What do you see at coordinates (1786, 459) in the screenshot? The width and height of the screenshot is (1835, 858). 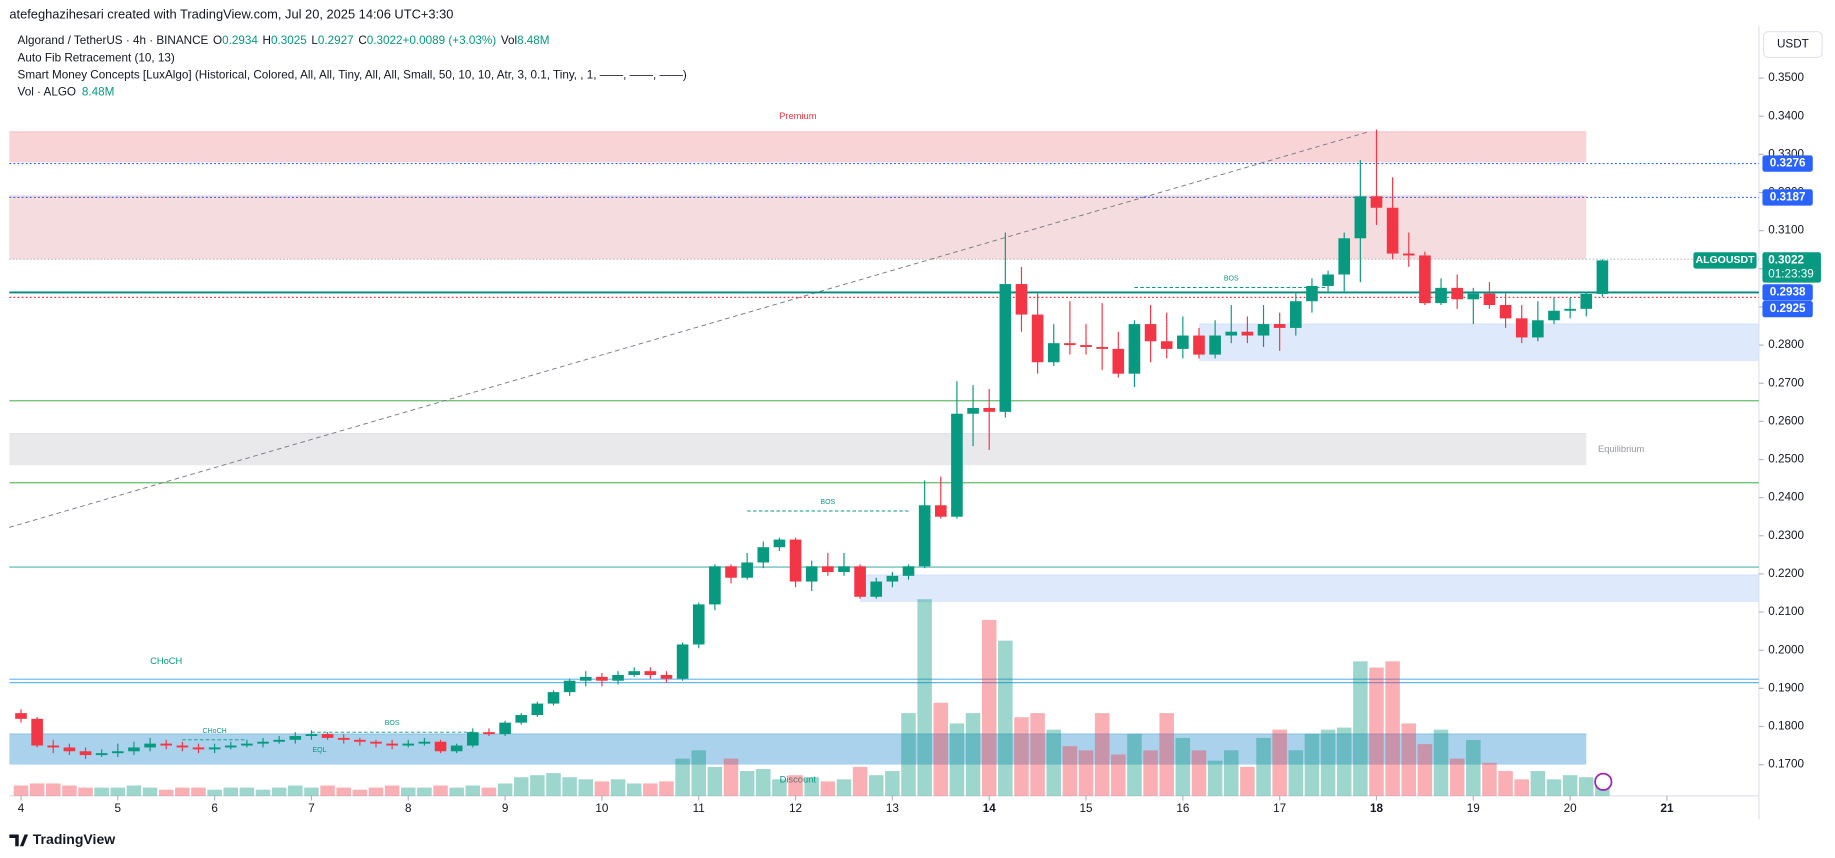 I see `y-tick-label: 0.2500` at bounding box center [1786, 459].